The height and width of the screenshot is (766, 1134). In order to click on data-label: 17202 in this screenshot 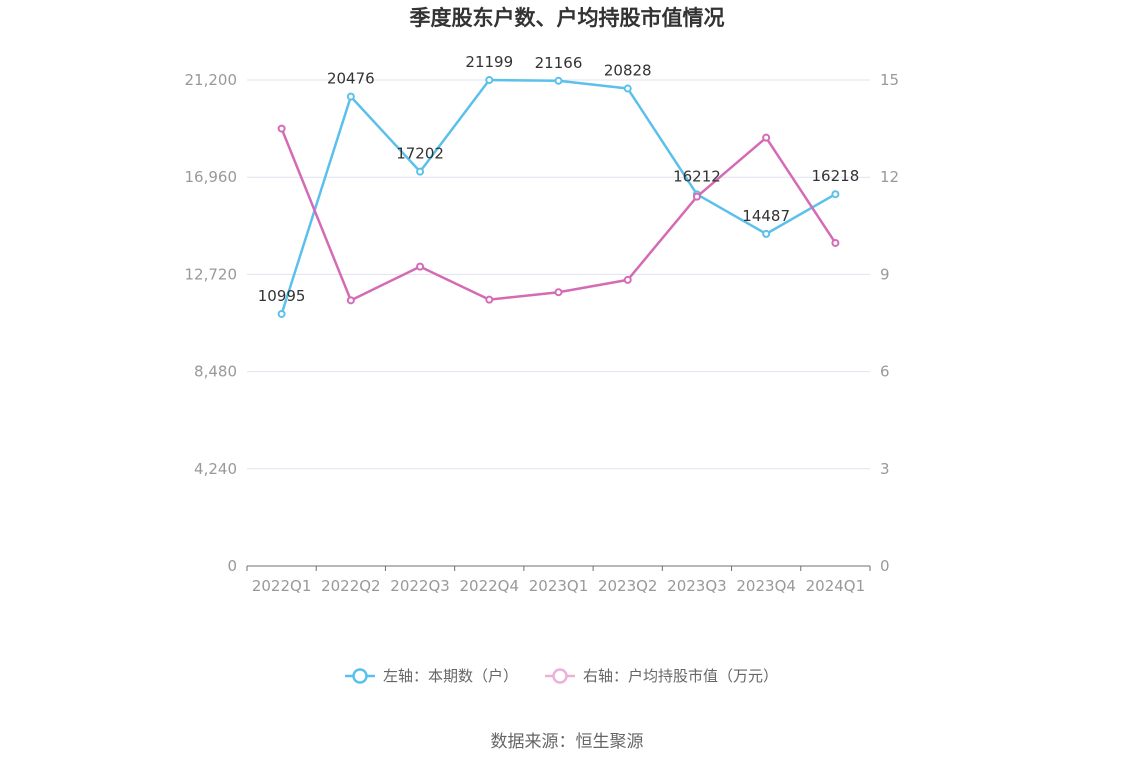, I will do `click(420, 154)`.